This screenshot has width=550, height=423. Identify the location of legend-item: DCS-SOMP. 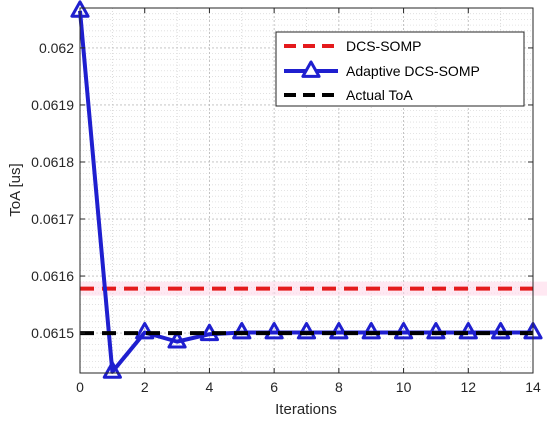
(352, 46).